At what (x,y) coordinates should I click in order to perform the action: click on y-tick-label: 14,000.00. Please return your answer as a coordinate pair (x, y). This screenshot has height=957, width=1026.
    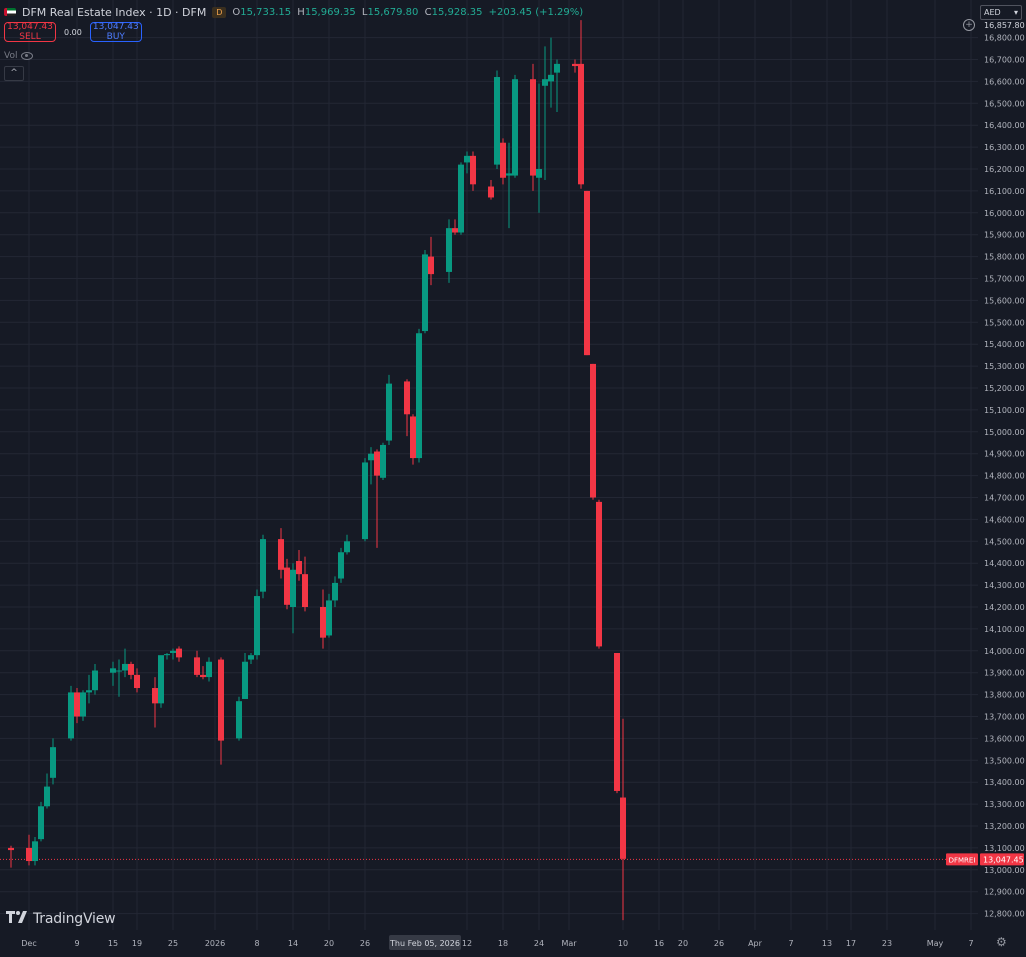
    Looking at the image, I should click on (1004, 651).